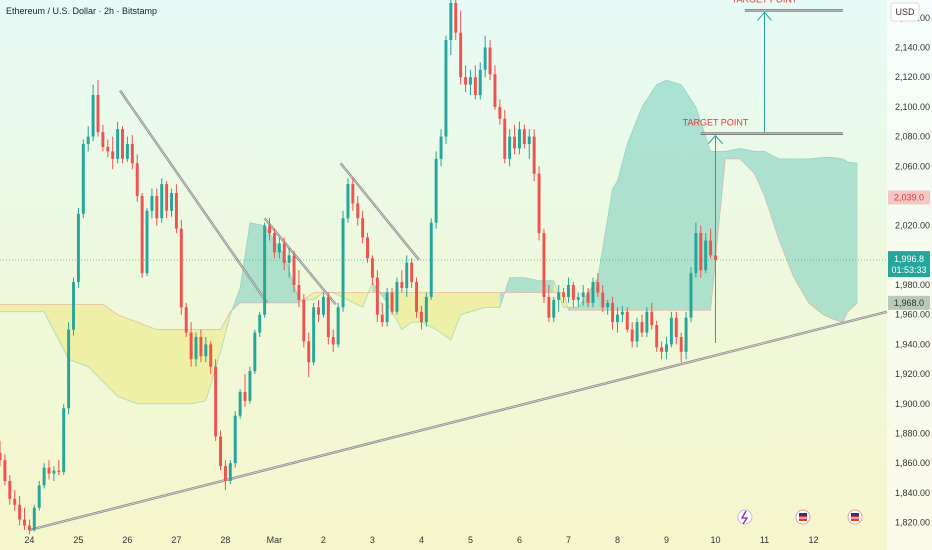 The height and width of the screenshot is (550, 932). What do you see at coordinates (912, 166) in the screenshot?
I see `y-tick-label: 2,060.00` at bounding box center [912, 166].